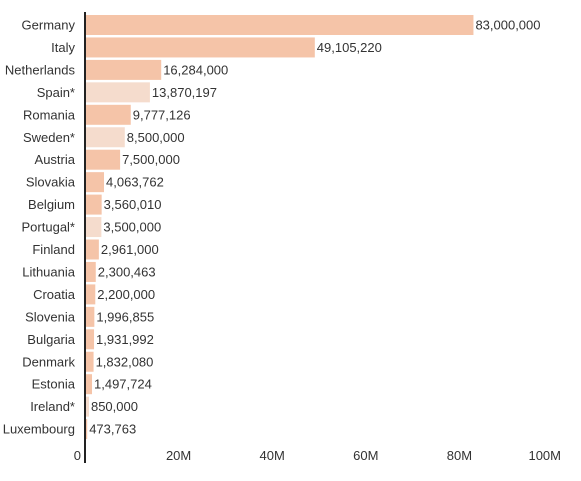  I want to click on category-label: Netherlands, so click(40, 69).